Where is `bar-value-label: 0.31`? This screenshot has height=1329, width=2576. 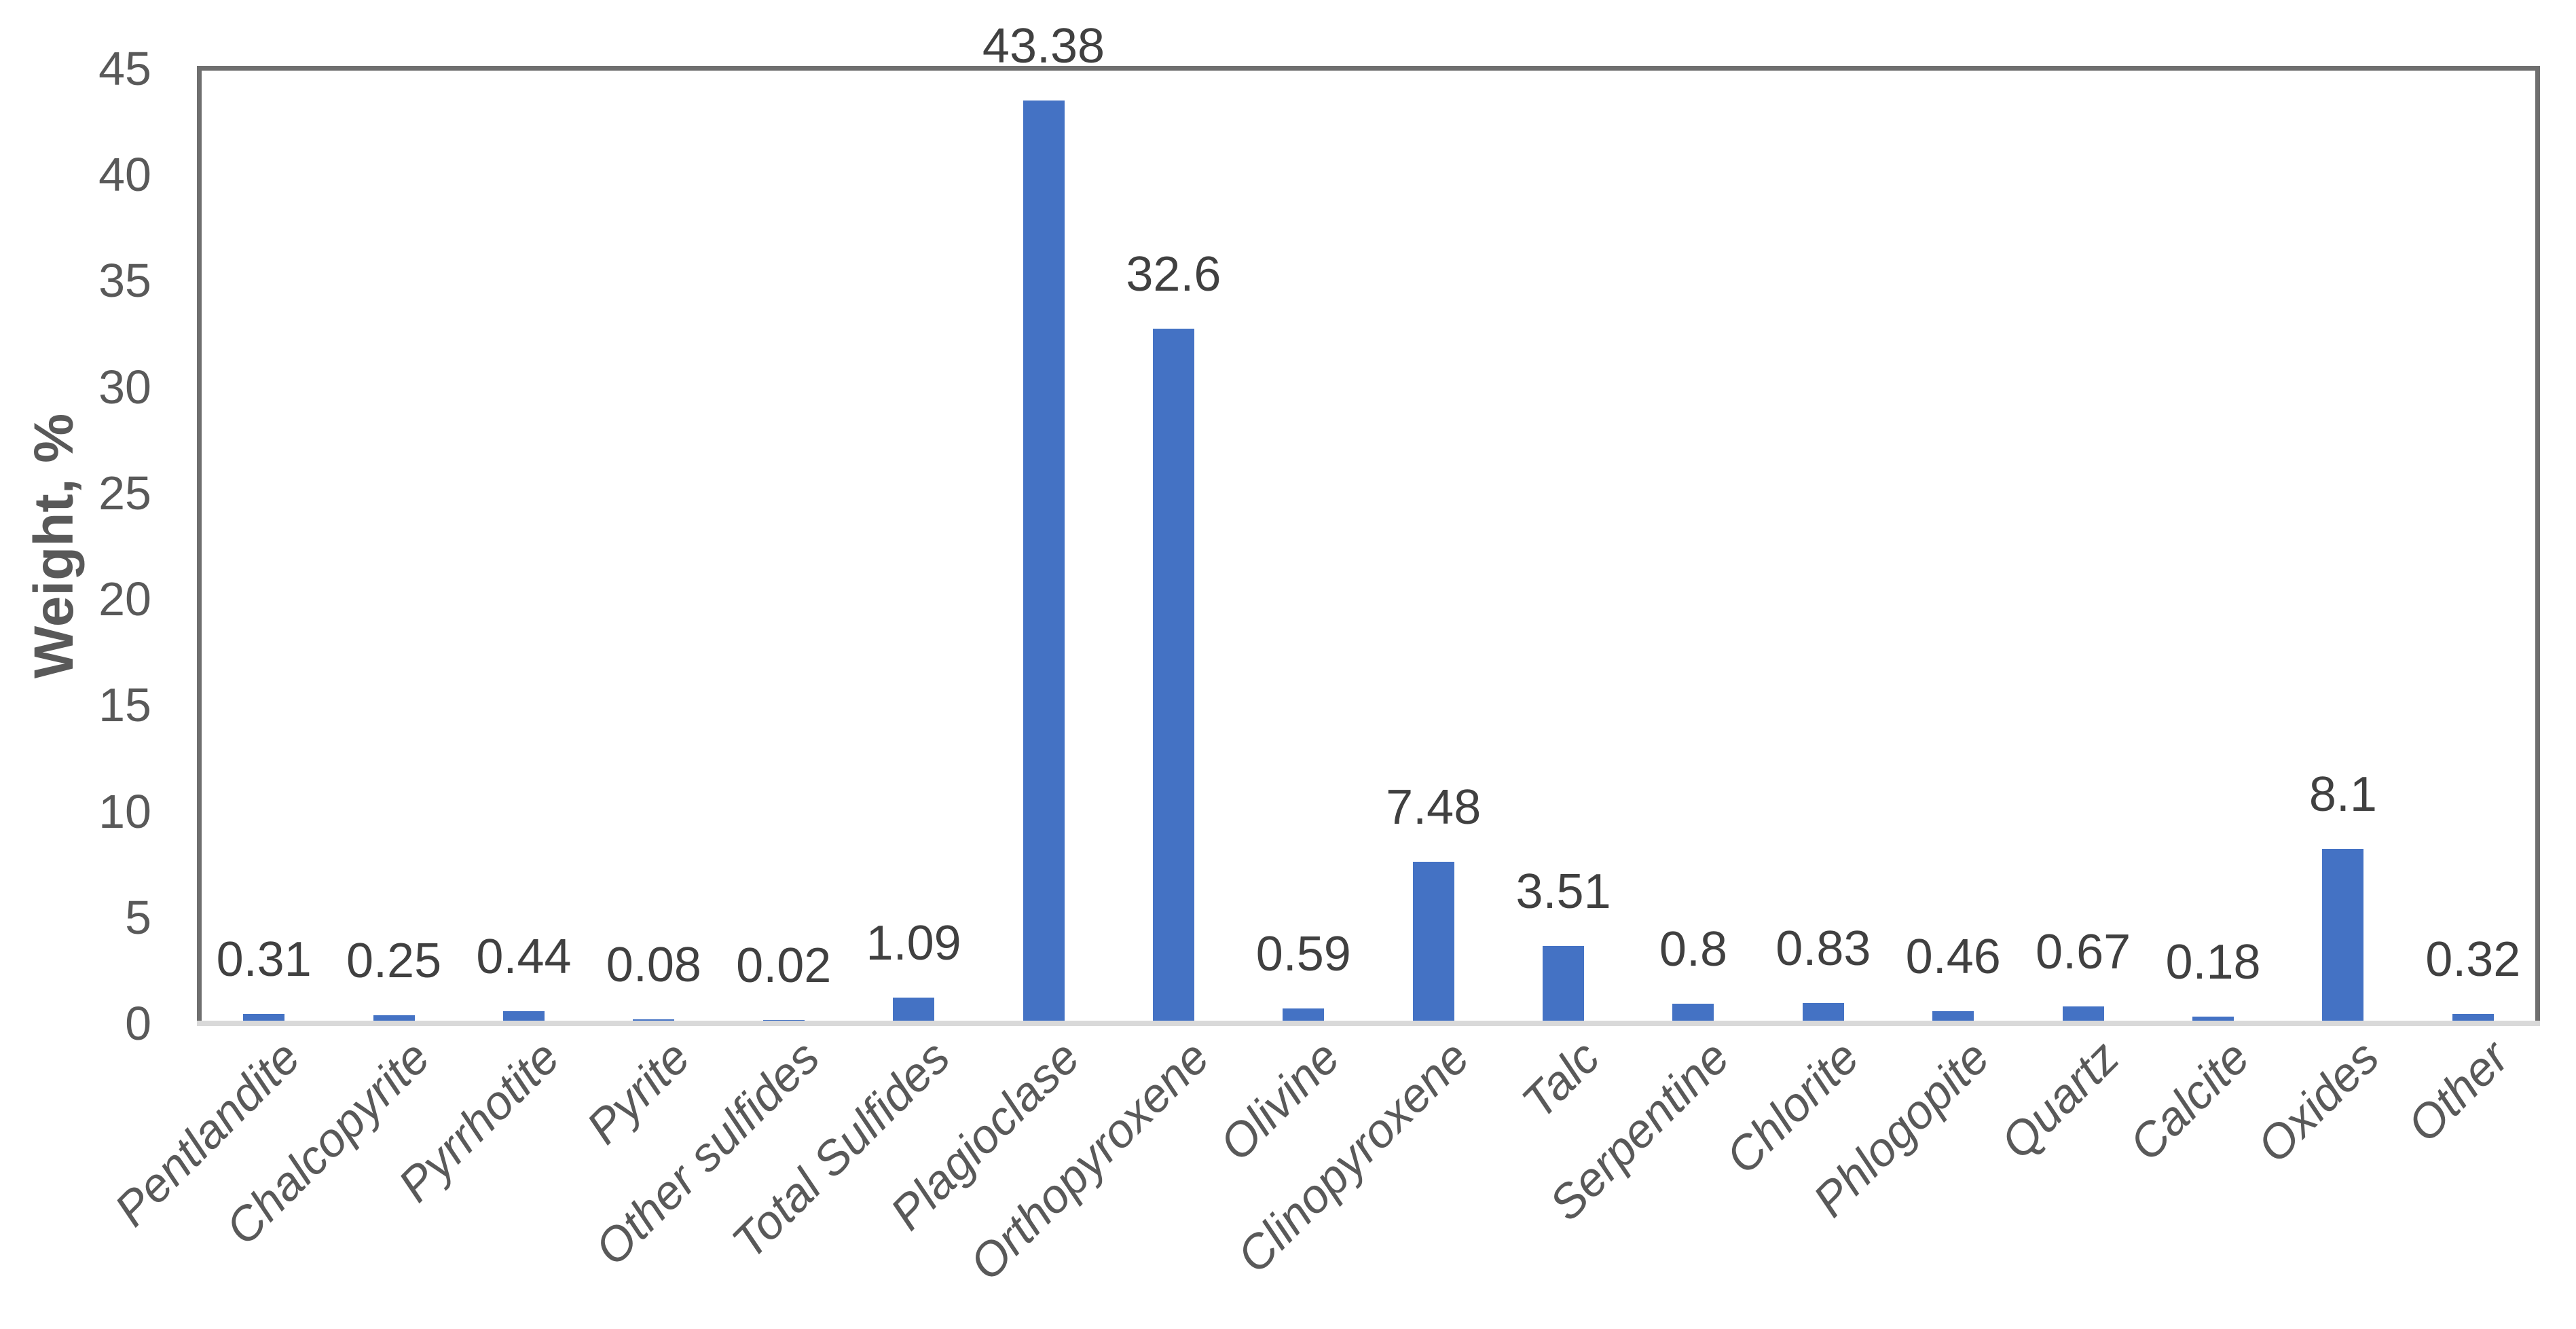
bar-value-label: 0.31 is located at coordinates (264, 959).